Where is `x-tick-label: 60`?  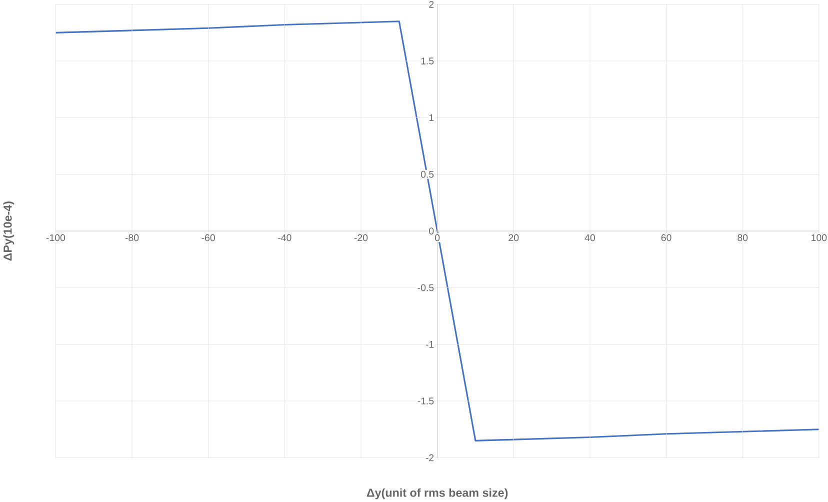 x-tick-label: 60 is located at coordinates (666, 237).